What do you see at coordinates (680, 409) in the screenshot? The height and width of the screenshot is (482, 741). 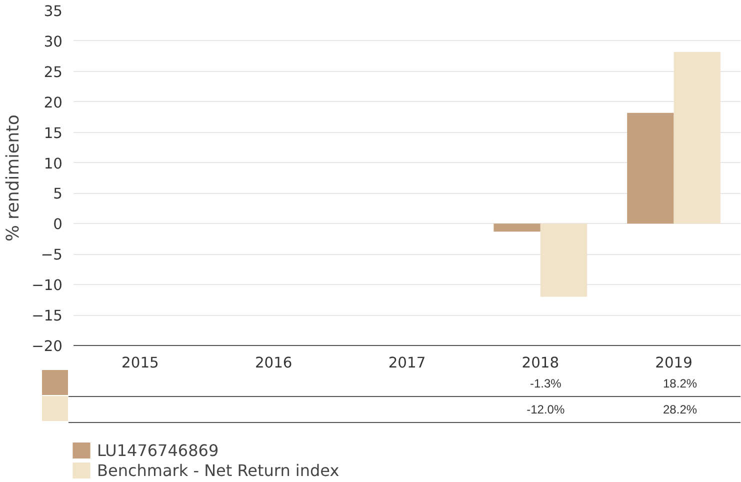 I see `data-label: 28.2%` at bounding box center [680, 409].